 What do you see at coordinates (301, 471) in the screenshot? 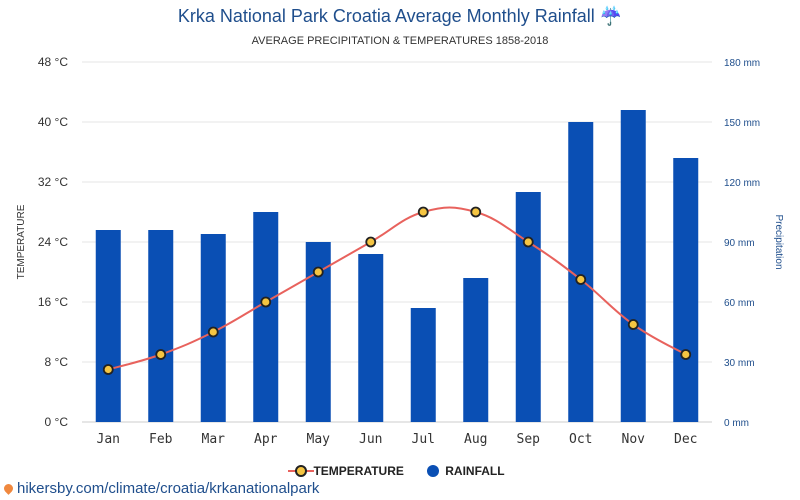
I see `temperature-legend-icon` at bounding box center [301, 471].